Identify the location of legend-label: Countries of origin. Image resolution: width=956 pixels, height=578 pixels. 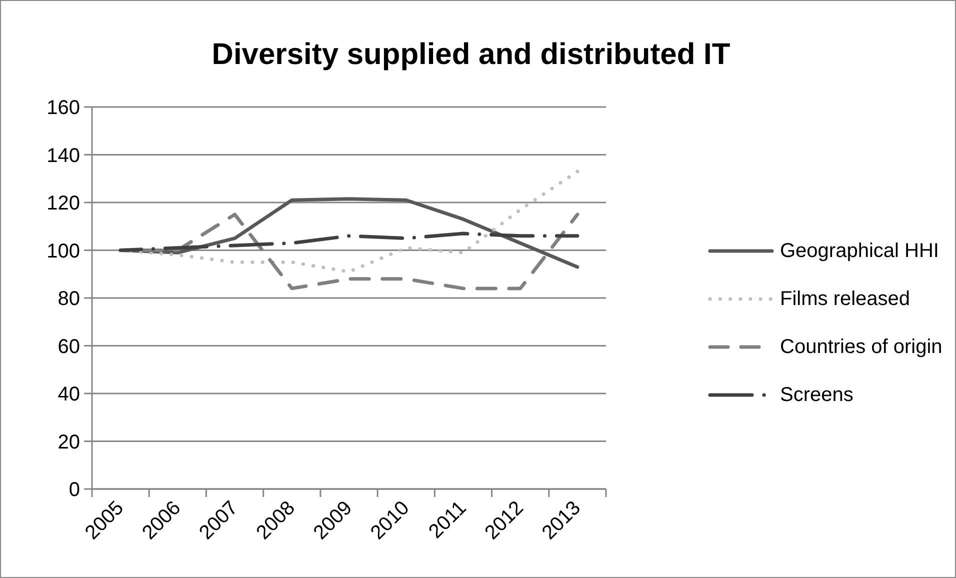
(861, 347).